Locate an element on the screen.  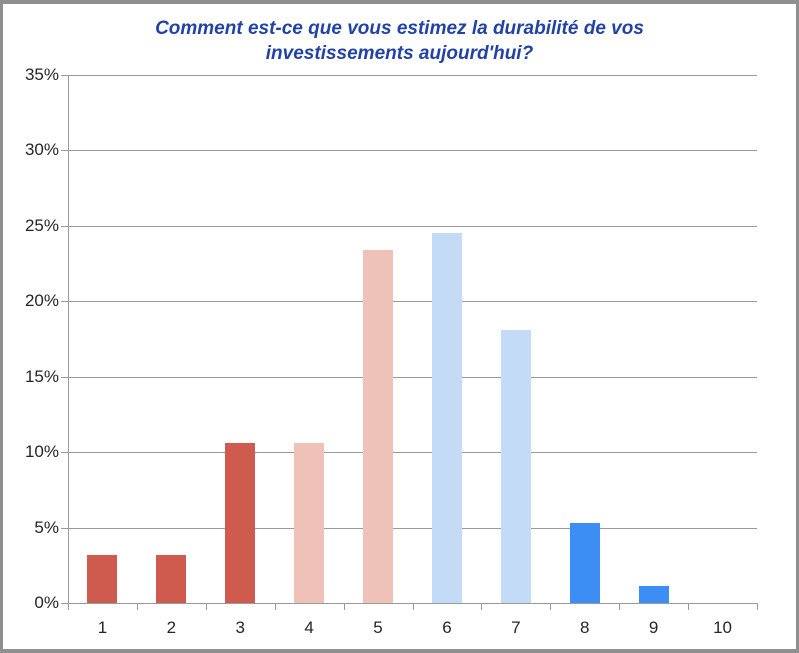
y-axis-label-30%: 30% is located at coordinates (41, 150).